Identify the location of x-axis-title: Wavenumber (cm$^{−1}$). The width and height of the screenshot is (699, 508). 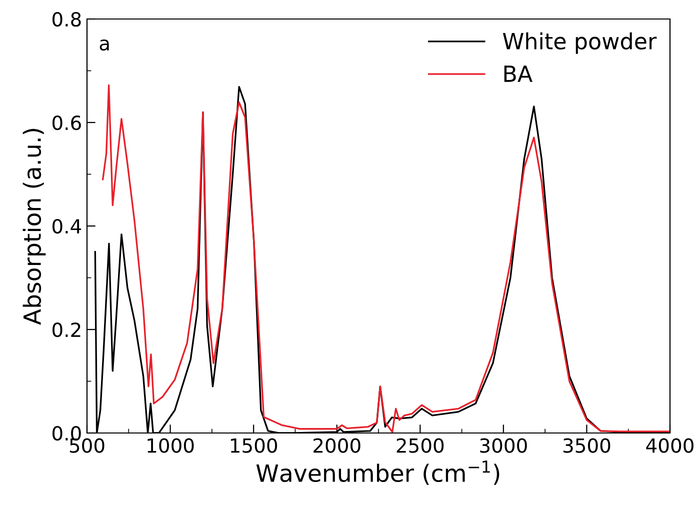
(378, 472).